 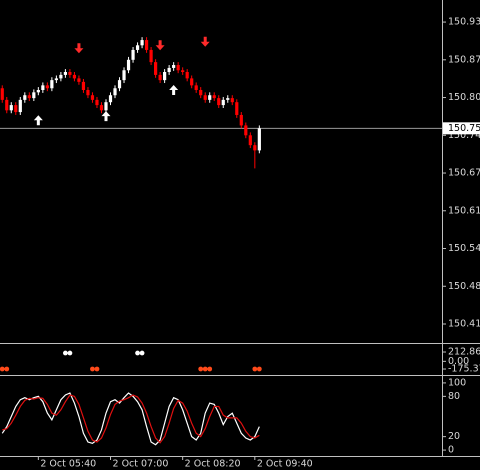 What do you see at coordinates (285, 464) in the screenshot?
I see `x-tick-label: 2 Oct 09:40` at bounding box center [285, 464].